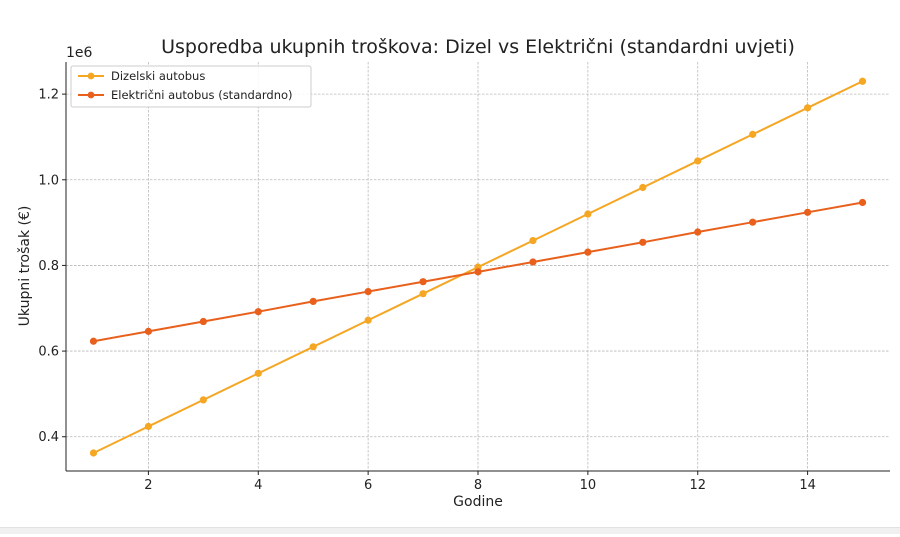  I want to click on legend-label: Električni autobus (standardno), so click(202, 95).